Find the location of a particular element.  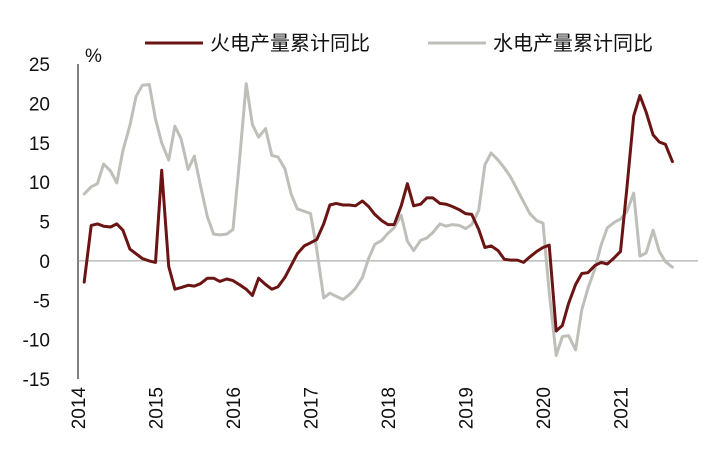

x-tick-label: 2015 is located at coordinates (157, 408).